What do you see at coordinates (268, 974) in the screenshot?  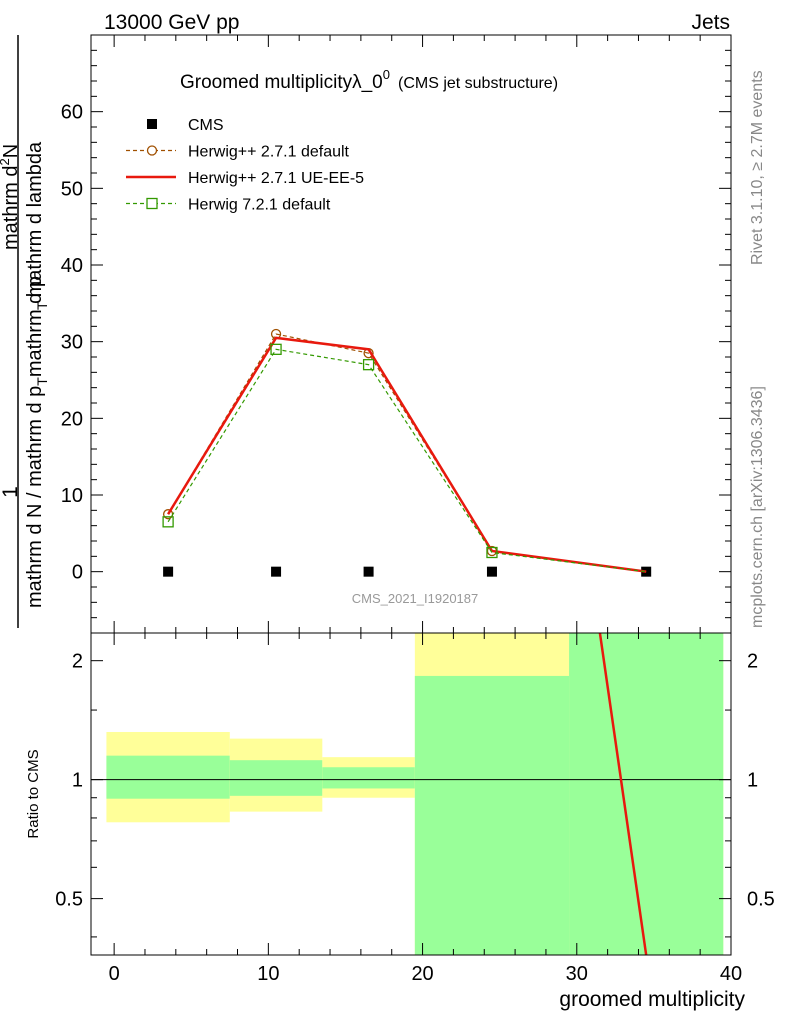 I see `x-tick-label: 10` at bounding box center [268, 974].